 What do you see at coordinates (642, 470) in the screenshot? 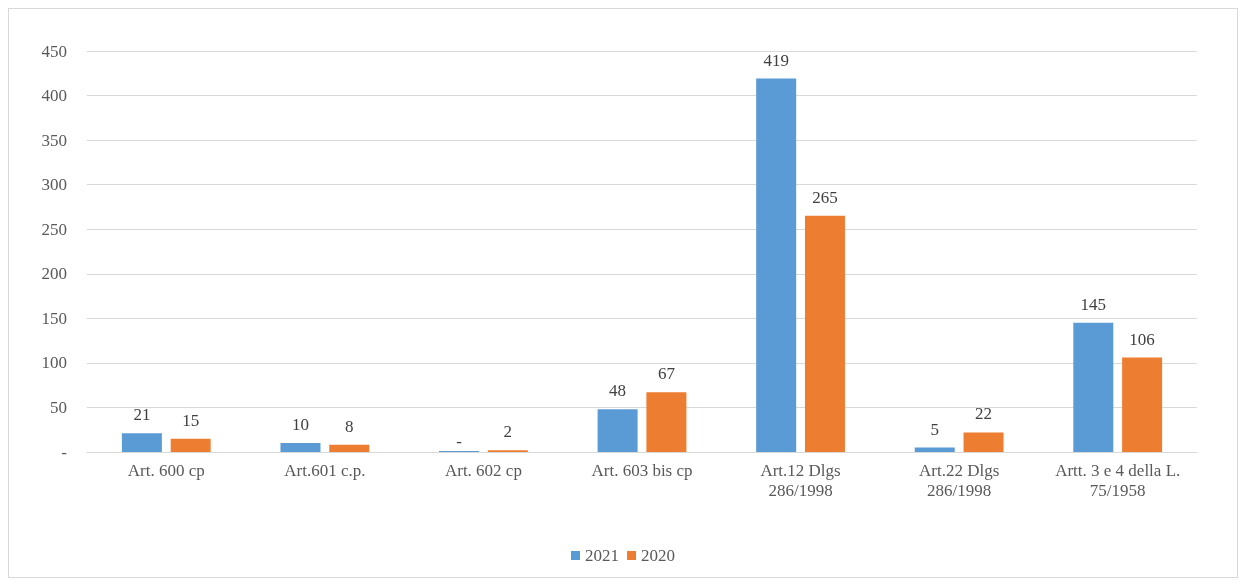
I see `x-tick-label: Art. 603 bis cp` at bounding box center [642, 470].